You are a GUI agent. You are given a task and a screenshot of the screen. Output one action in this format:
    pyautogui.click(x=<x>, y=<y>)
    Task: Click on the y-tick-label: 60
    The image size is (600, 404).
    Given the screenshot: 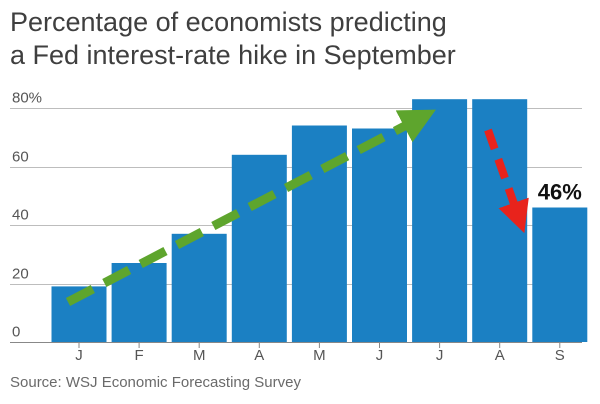 What is the action you would take?
    pyautogui.click(x=20, y=157)
    